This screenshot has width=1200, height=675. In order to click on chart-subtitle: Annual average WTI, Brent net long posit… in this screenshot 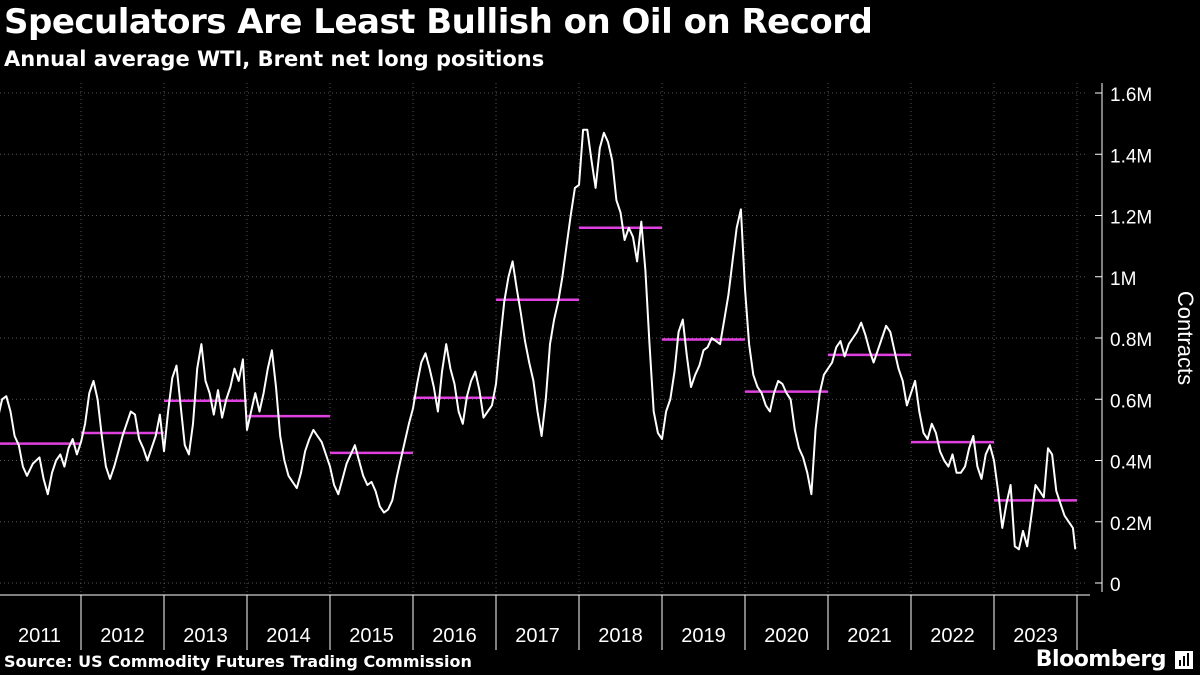, I will do `click(274, 59)`.